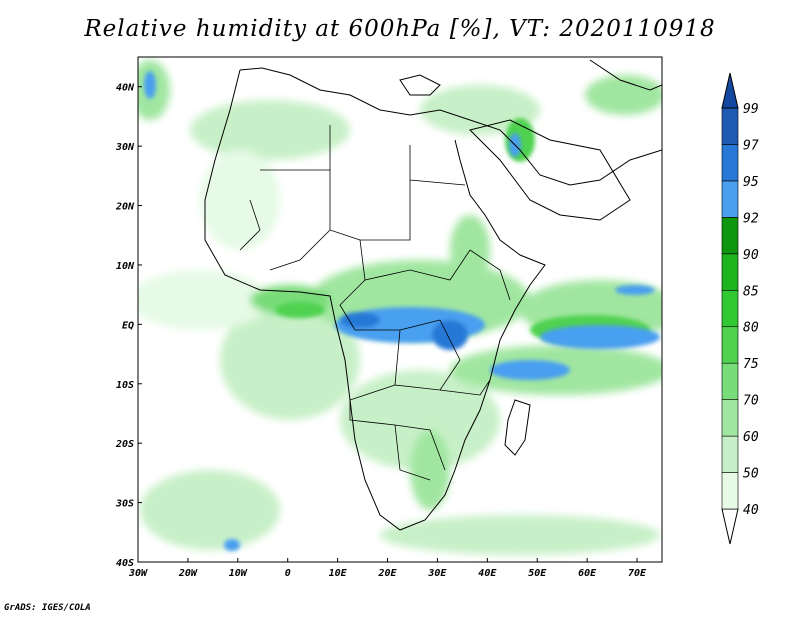 The image size is (800, 618). Describe the element at coordinates (288, 573) in the screenshot. I see `lon-tick-label: 0` at that location.